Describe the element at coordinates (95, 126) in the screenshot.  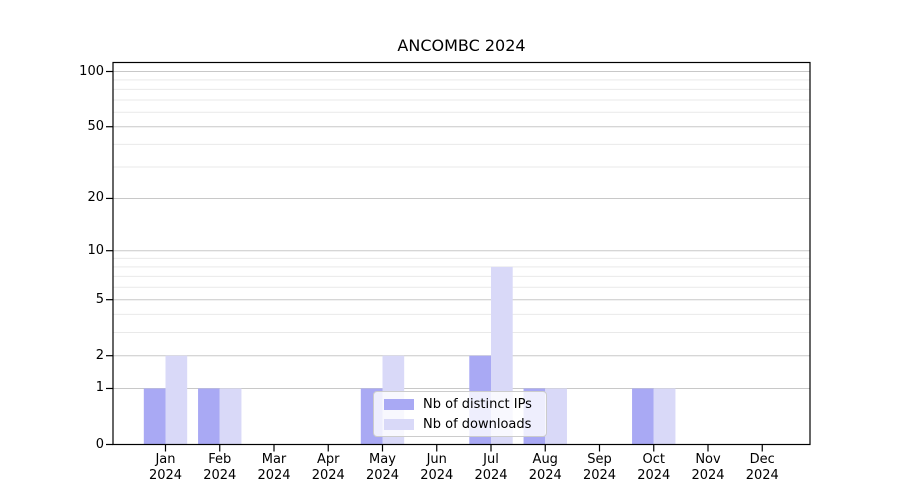
I see `y-tick-label-50: 50` at that location.